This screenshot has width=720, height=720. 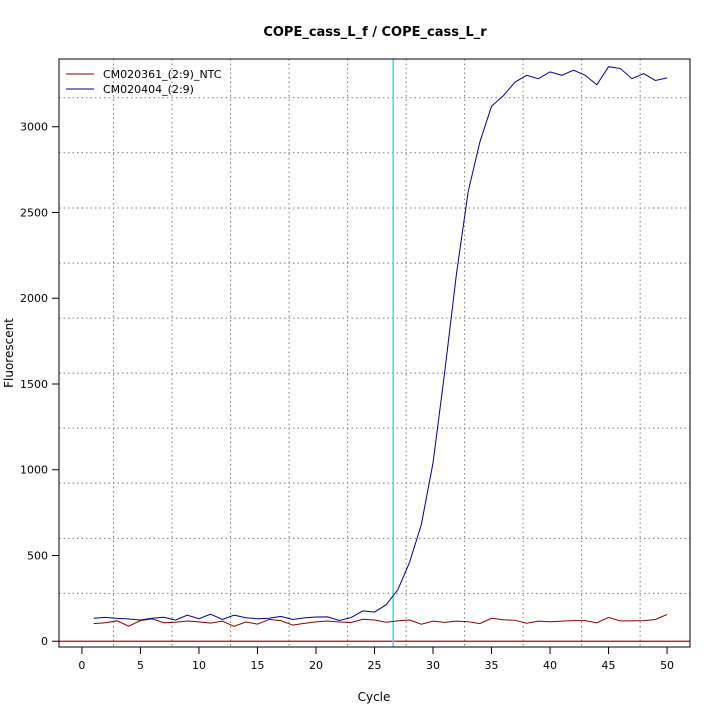 I want to click on y-tick-label: 0, so click(x=44, y=641).